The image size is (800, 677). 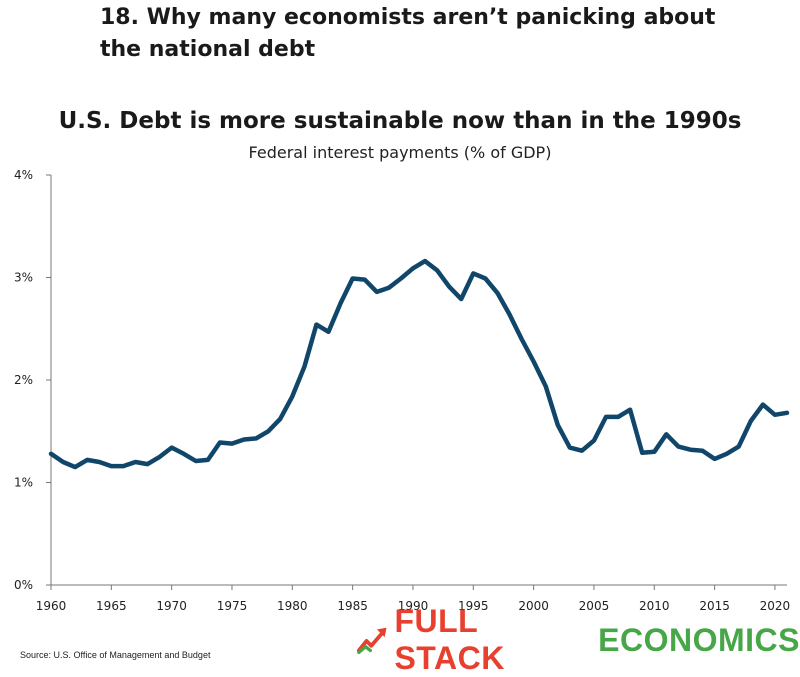 What do you see at coordinates (23, 483) in the screenshot?
I see `y-tick-label: 1%` at bounding box center [23, 483].